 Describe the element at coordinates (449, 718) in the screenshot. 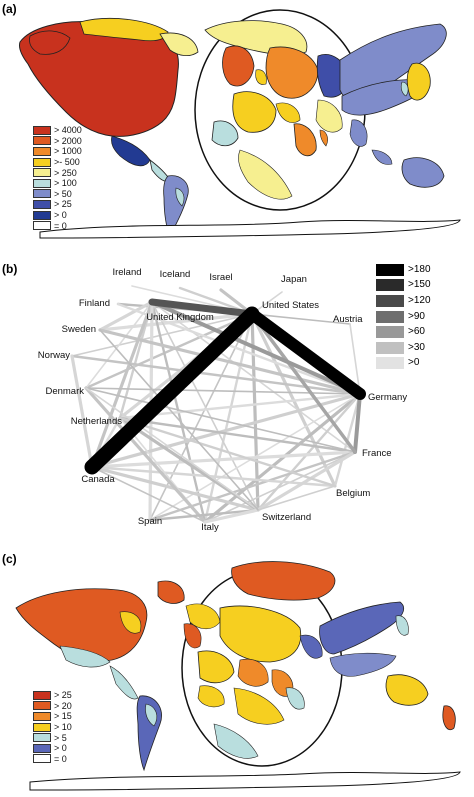

I see `map-c-new-zealand` at that location.